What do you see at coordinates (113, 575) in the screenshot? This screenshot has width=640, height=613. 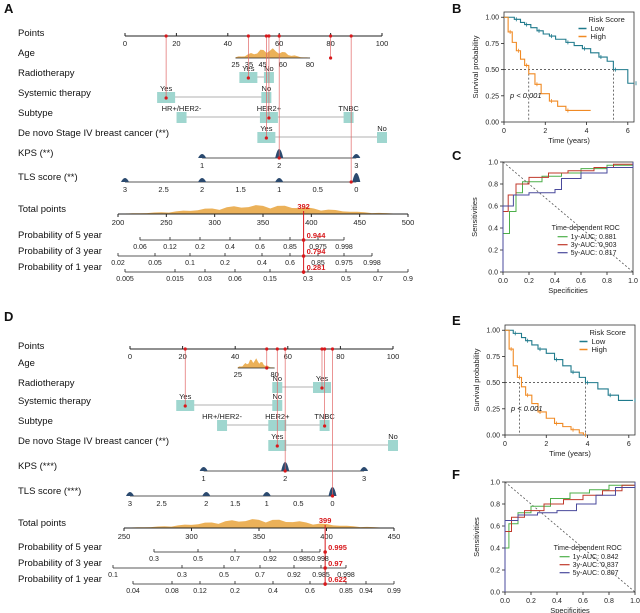 I see `probability-tick-label: 0.1` at bounding box center [113, 575].